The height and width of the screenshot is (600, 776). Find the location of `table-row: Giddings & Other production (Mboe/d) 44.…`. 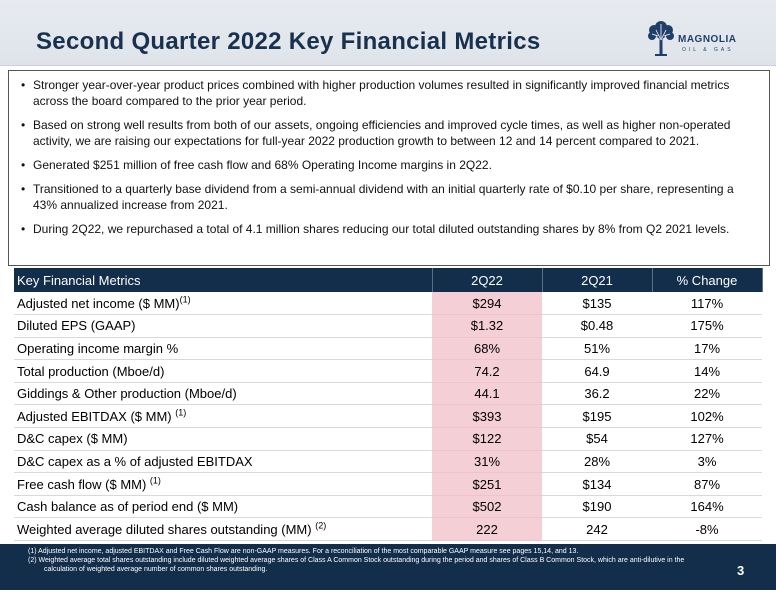

table-row: Giddings & Other production (Mboe/d) 44.… is located at coordinates (388, 394).